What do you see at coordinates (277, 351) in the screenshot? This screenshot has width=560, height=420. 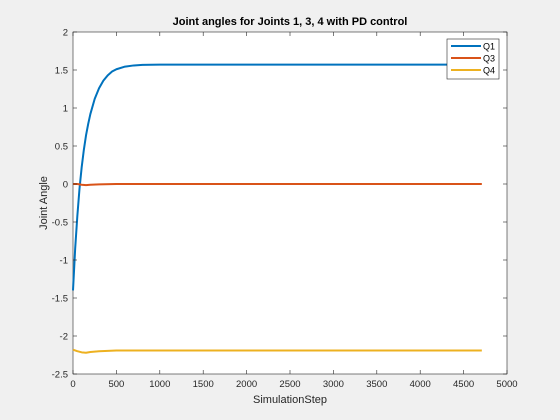 I see `series-line-q4` at bounding box center [277, 351].